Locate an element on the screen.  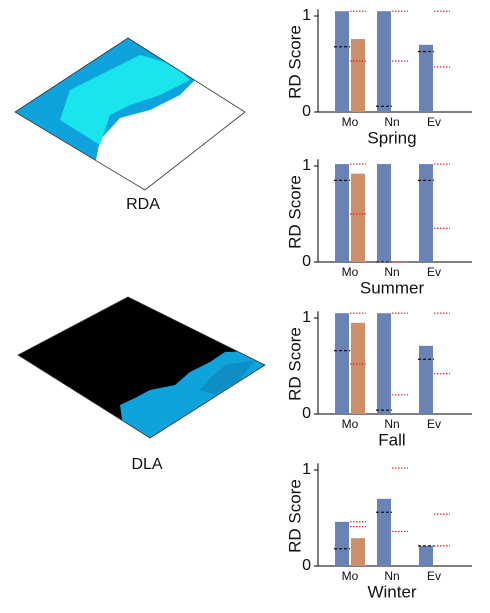
chart-title: Winter is located at coordinates (391, 591).